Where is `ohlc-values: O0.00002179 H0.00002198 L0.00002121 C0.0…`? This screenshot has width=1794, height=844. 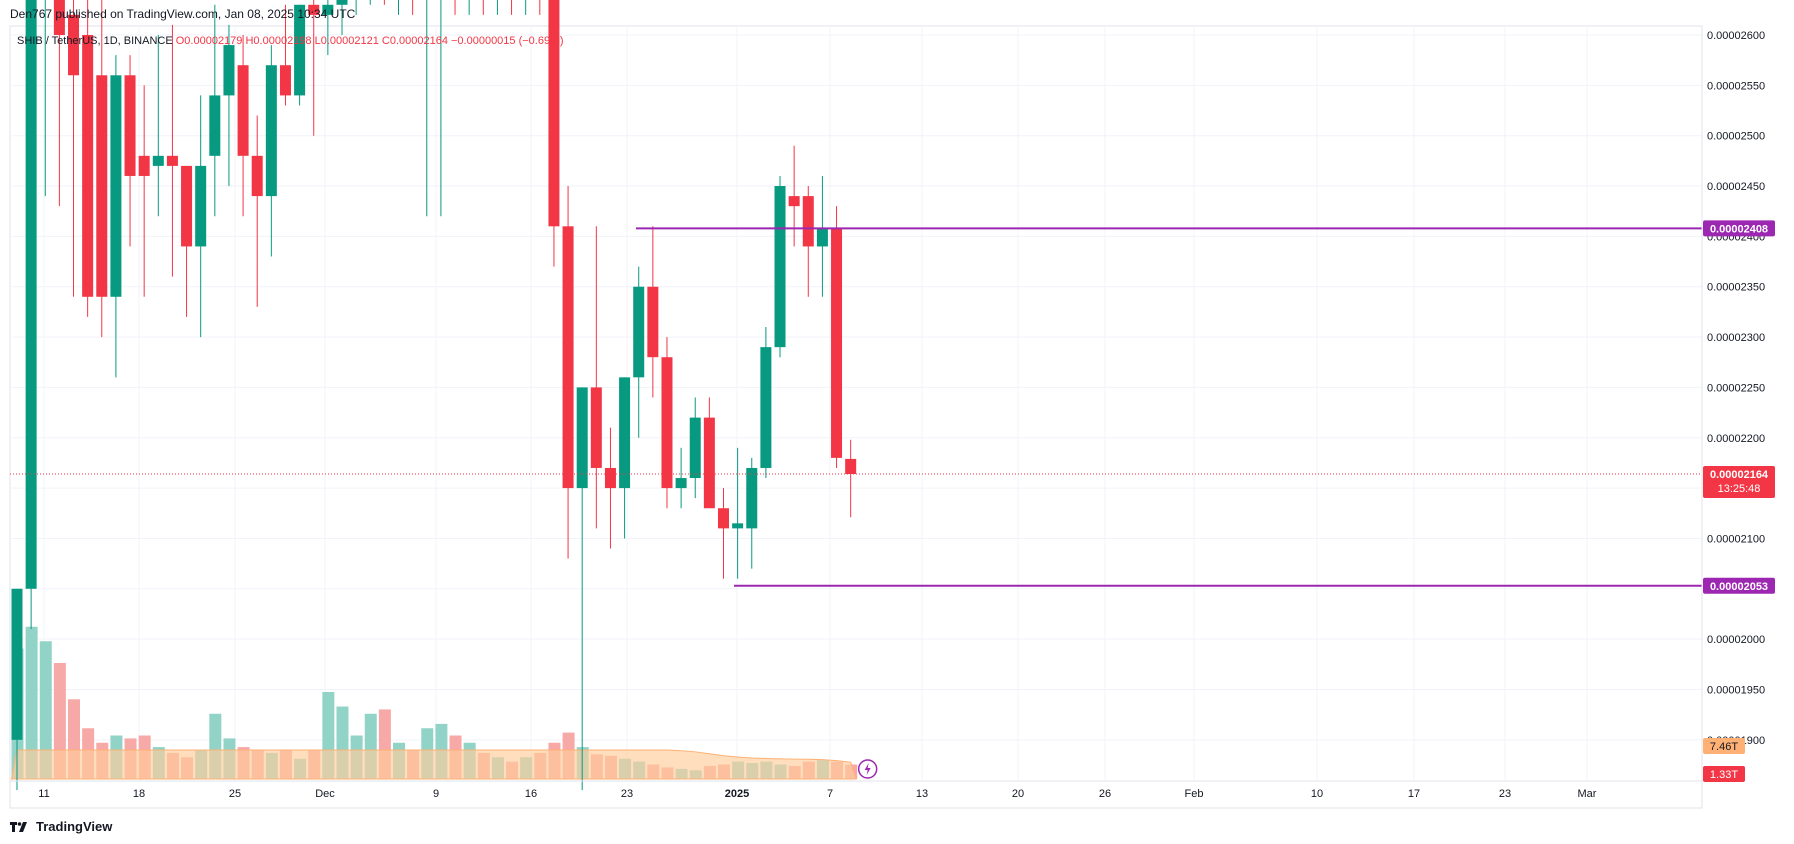
ohlc-values: O0.00002179 H0.00002198 L0.00002121 C0.0… is located at coordinates (369, 41).